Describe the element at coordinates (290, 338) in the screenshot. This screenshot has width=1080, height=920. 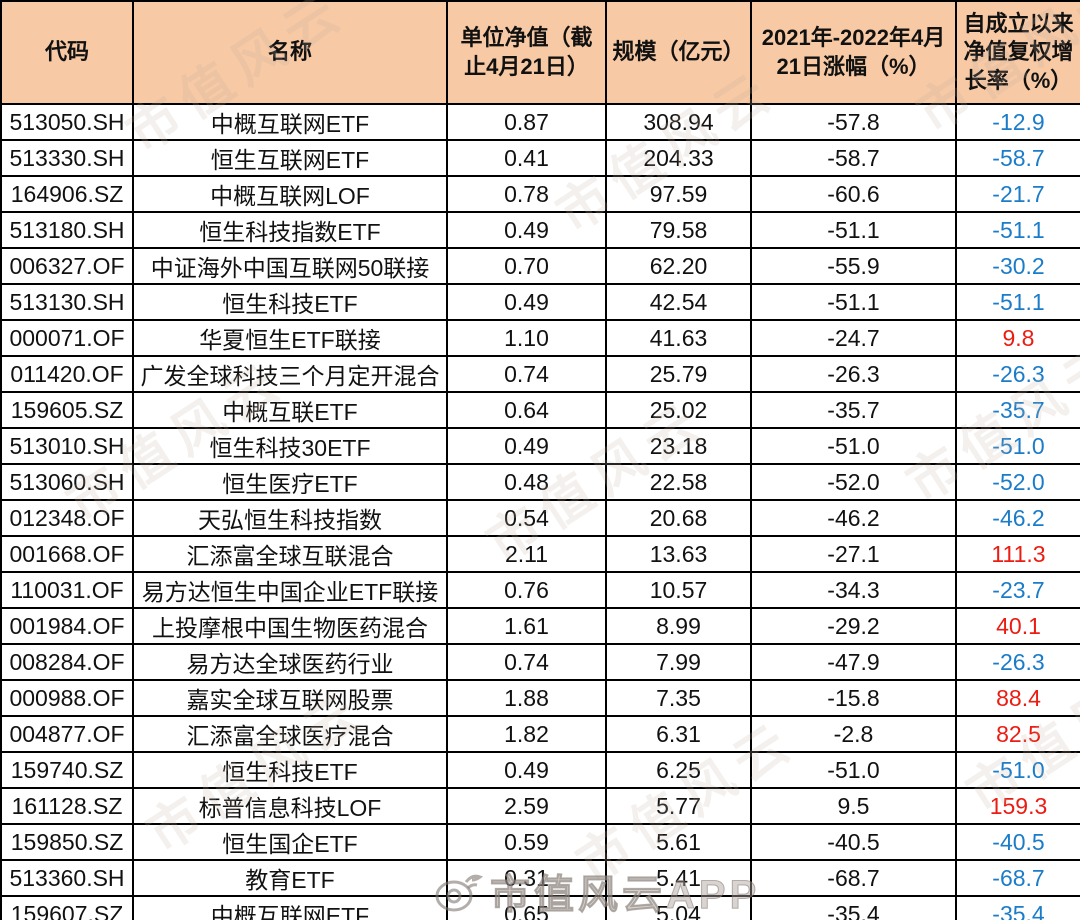
I see `name-cell: 华夏恒生ETF联接` at that location.